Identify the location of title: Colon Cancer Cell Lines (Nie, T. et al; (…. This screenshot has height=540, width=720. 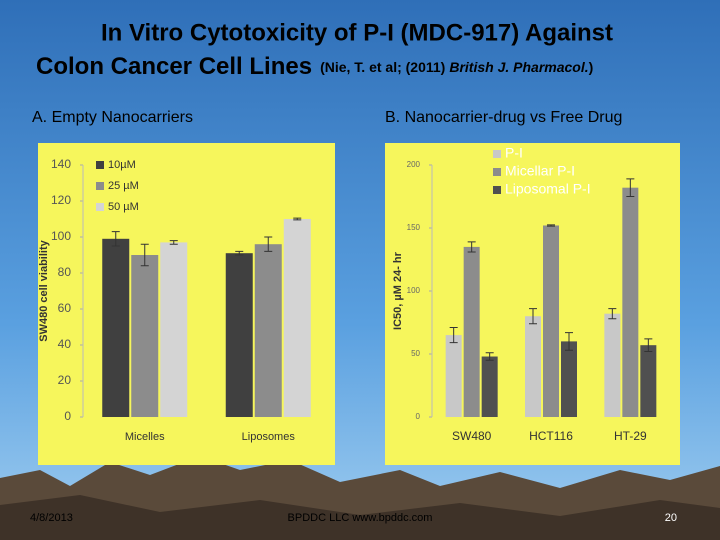
(314, 66).